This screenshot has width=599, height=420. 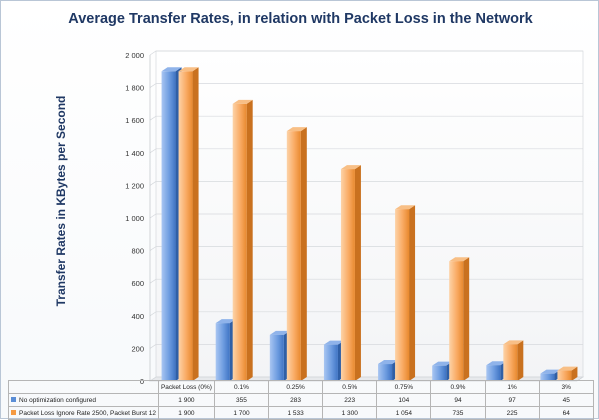 What do you see at coordinates (137, 283) in the screenshot?
I see `y-tick-label: 600` at bounding box center [137, 283].